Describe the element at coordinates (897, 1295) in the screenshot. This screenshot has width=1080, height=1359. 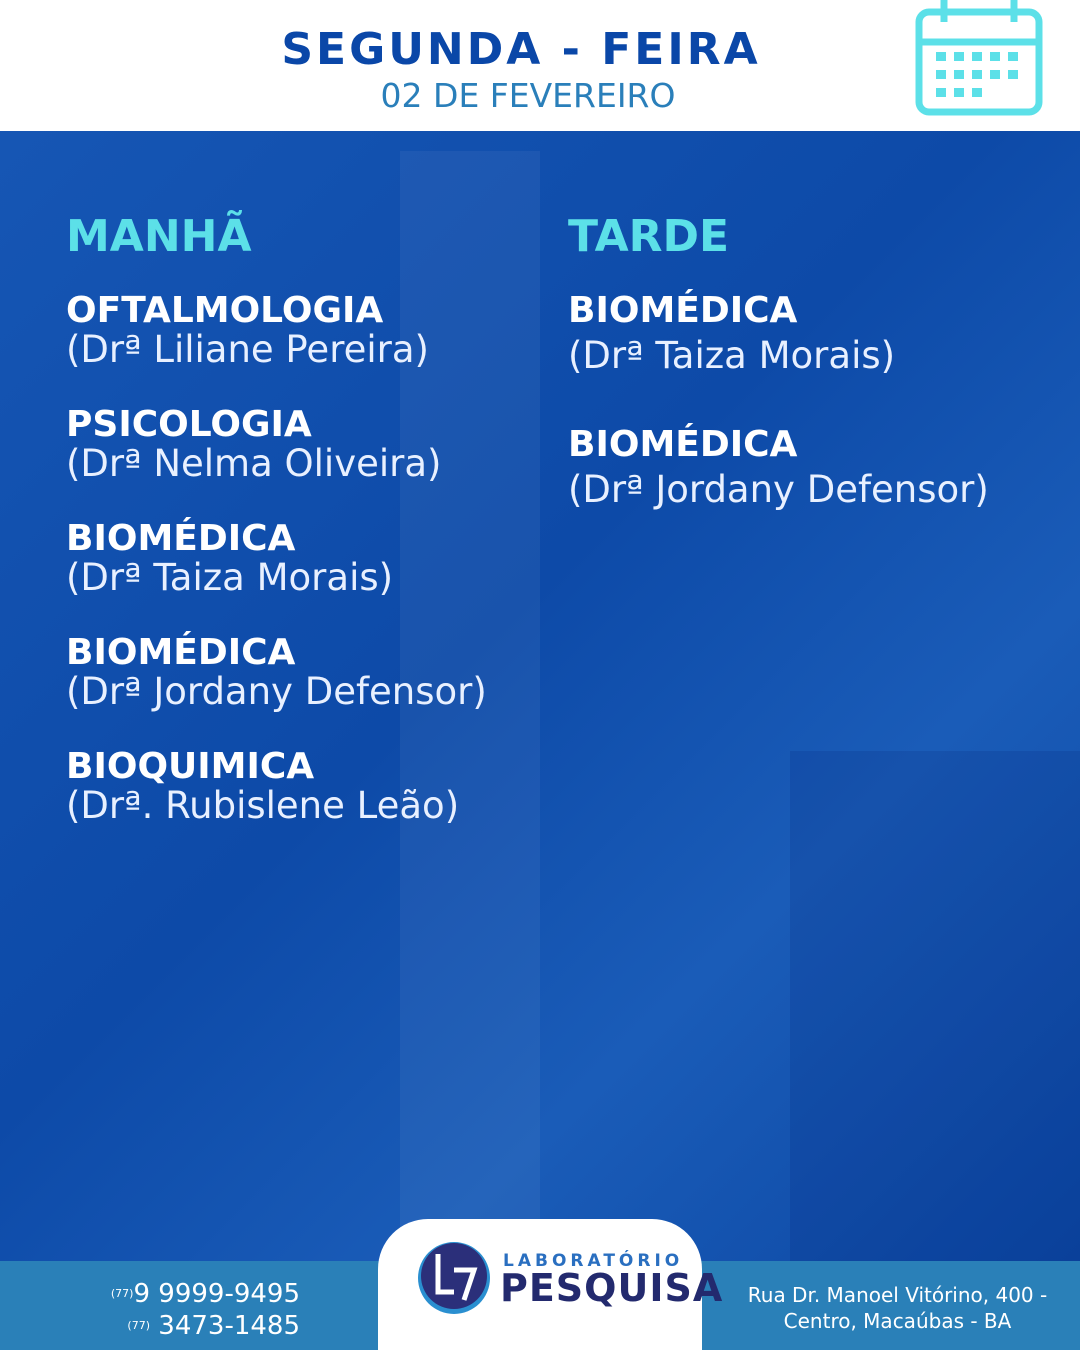
I see `address-line1: Rua Dr. Manoel Vitórino, 400 -` at that location.